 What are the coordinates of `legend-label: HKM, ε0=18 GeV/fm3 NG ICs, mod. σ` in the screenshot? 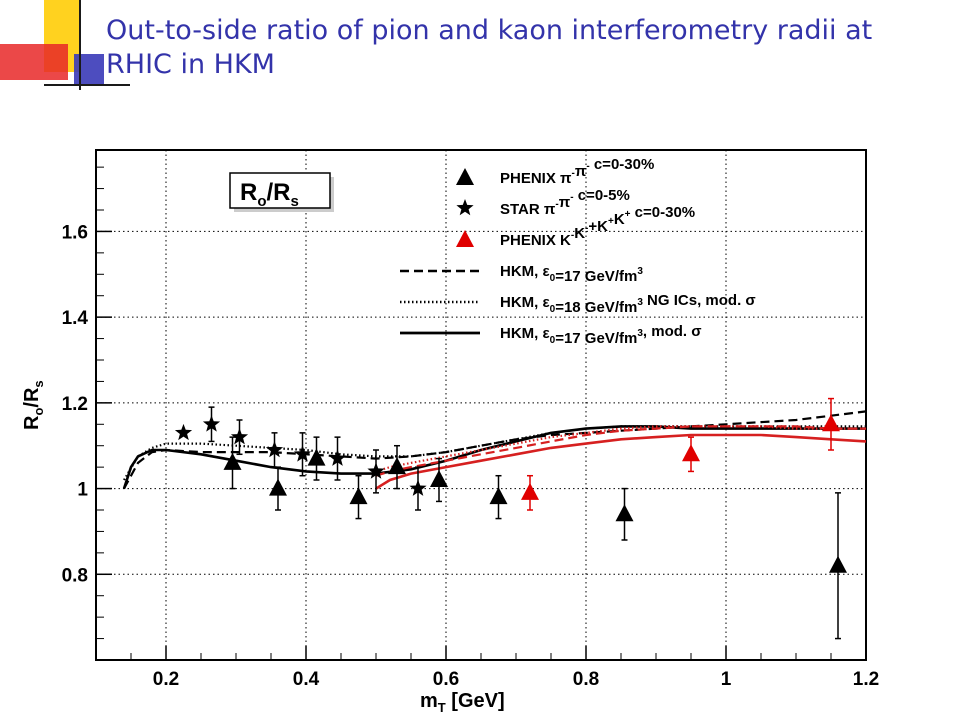 It's located at (628, 304).